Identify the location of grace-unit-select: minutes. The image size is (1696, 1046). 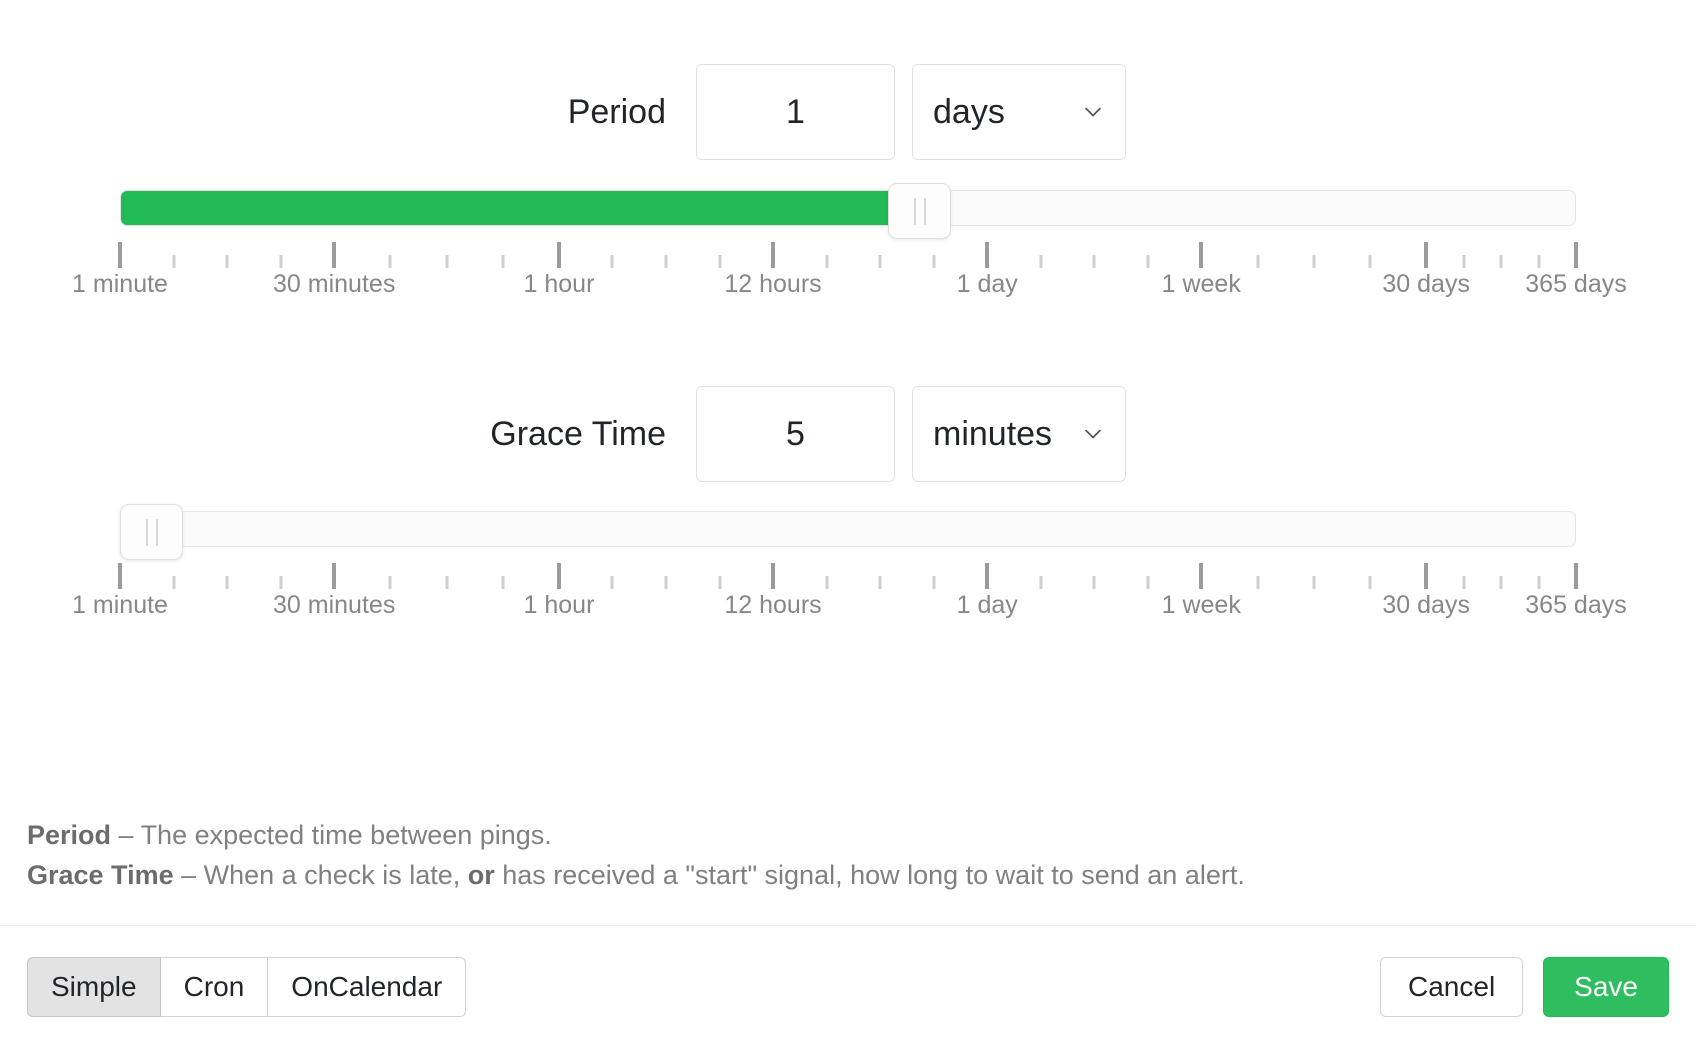
(1019, 434).